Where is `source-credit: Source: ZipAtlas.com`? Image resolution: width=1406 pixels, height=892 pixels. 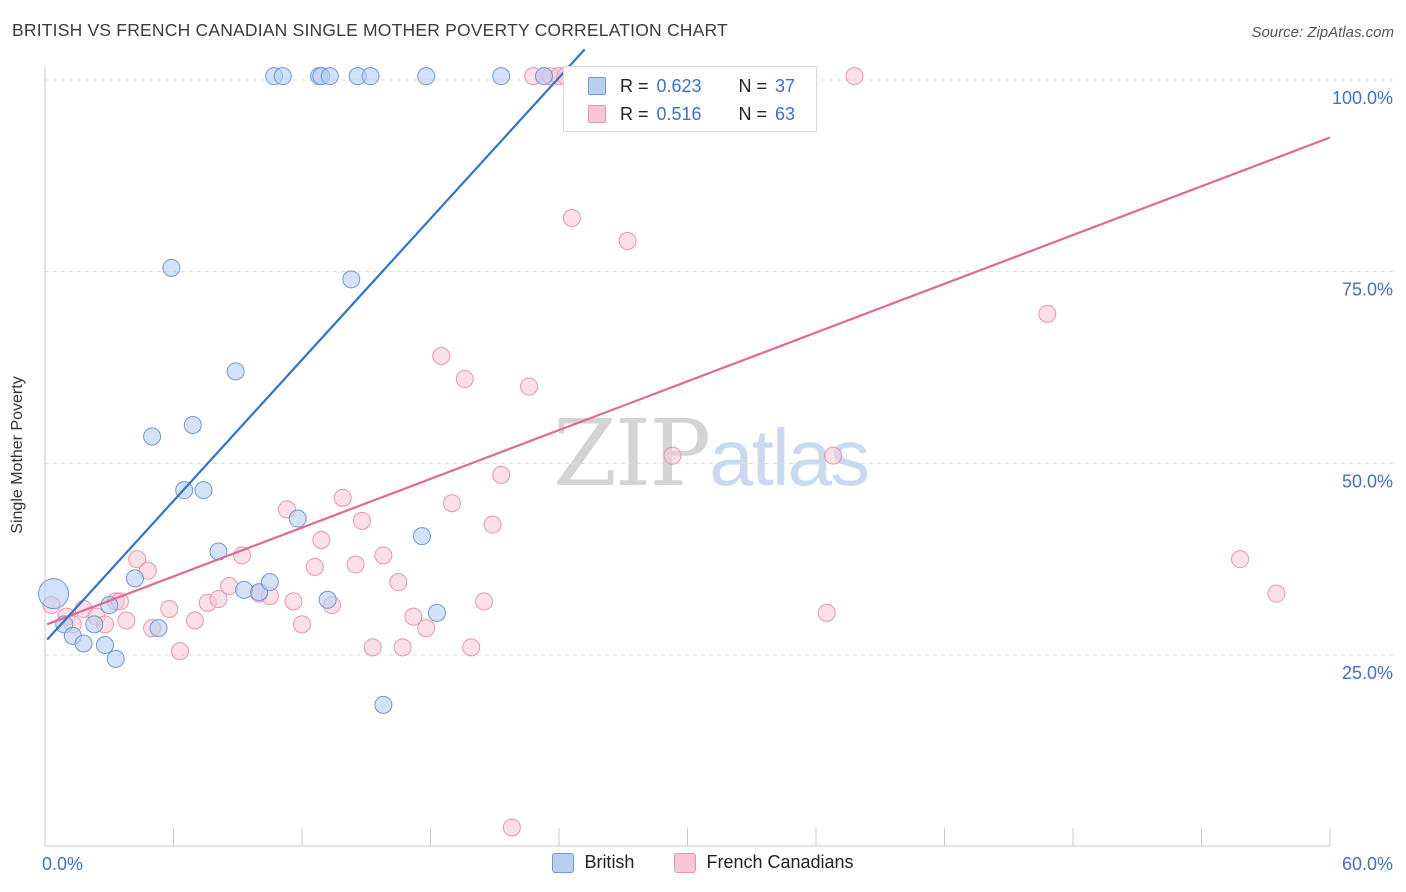
source-credit: Source: ZipAtlas.com is located at coordinates (1322, 32).